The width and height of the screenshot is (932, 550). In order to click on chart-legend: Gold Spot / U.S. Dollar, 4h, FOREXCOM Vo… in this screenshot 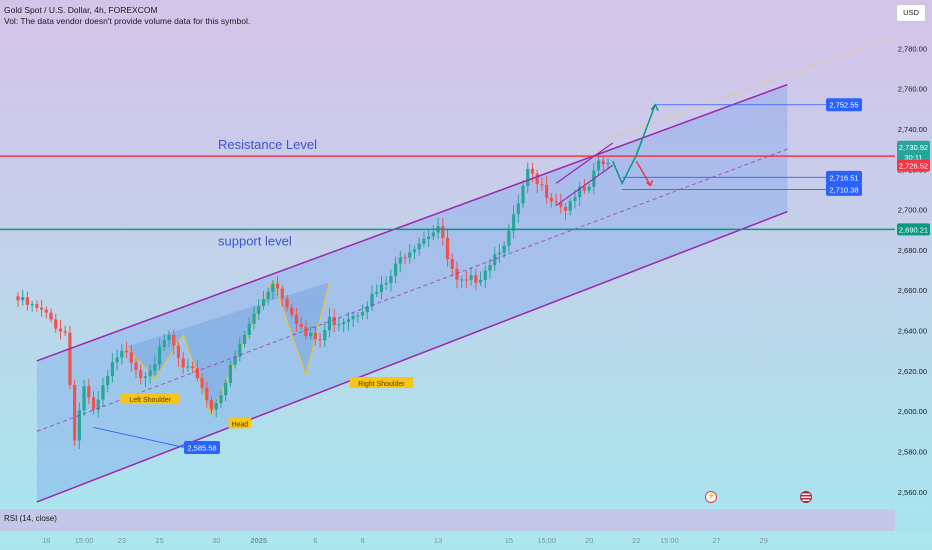, I will do `click(127, 16)`.